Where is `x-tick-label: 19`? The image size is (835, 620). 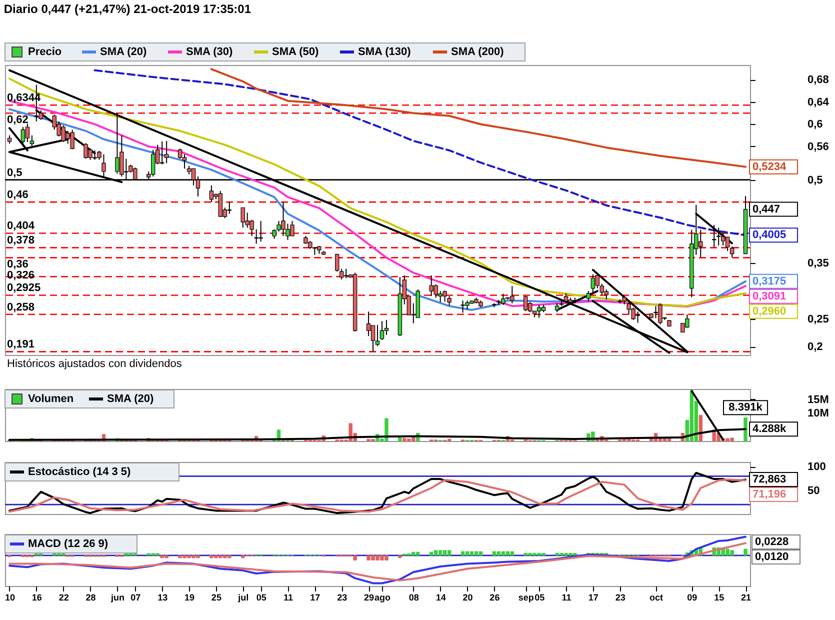 x-tick-label: 19 is located at coordinates (189, 597).